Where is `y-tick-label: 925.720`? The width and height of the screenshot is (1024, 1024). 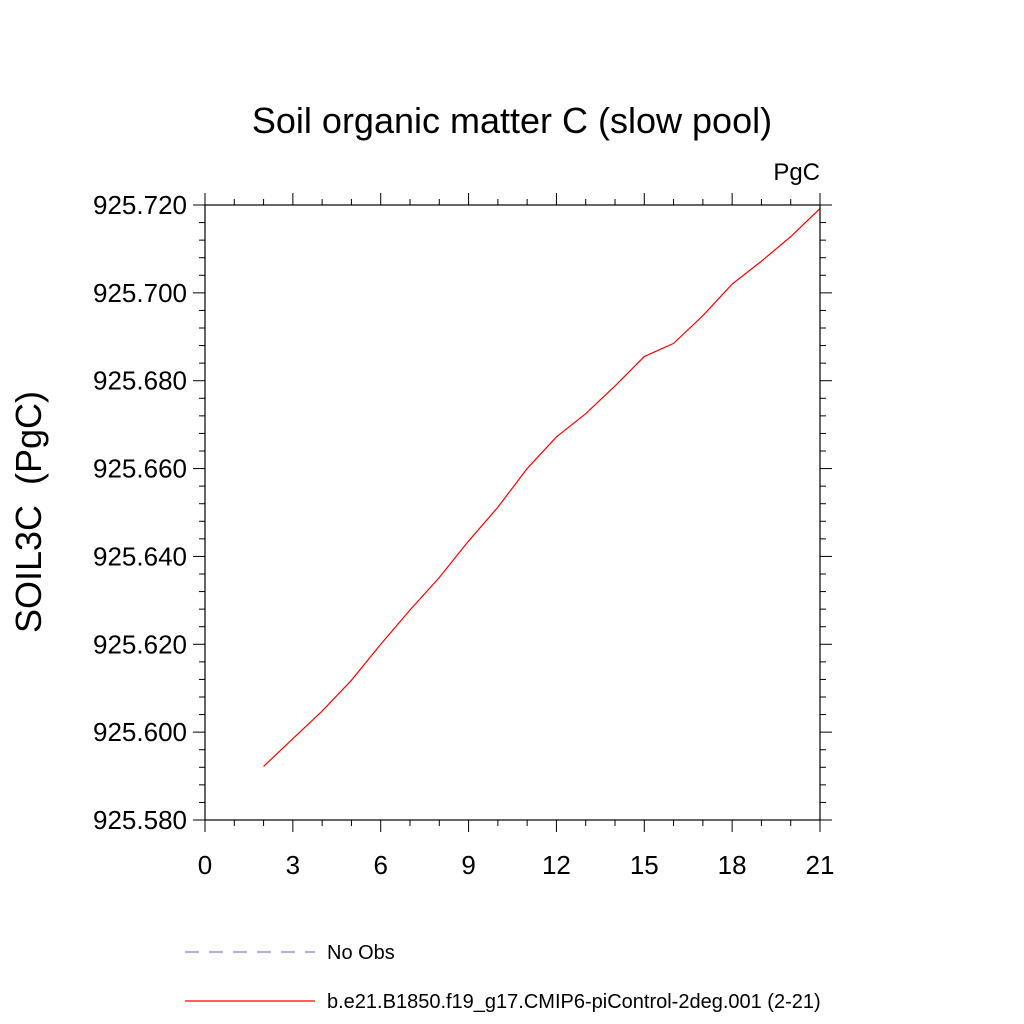 y-tick-label: 925.720 is located at coordinates (140, 205).